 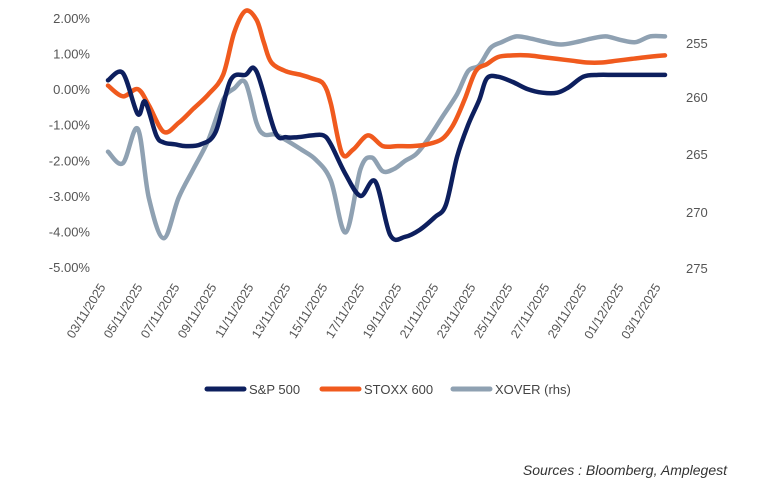 I want to click on right-axis-ticks: 255 260 265 270 275, so click(x=697, y=156).